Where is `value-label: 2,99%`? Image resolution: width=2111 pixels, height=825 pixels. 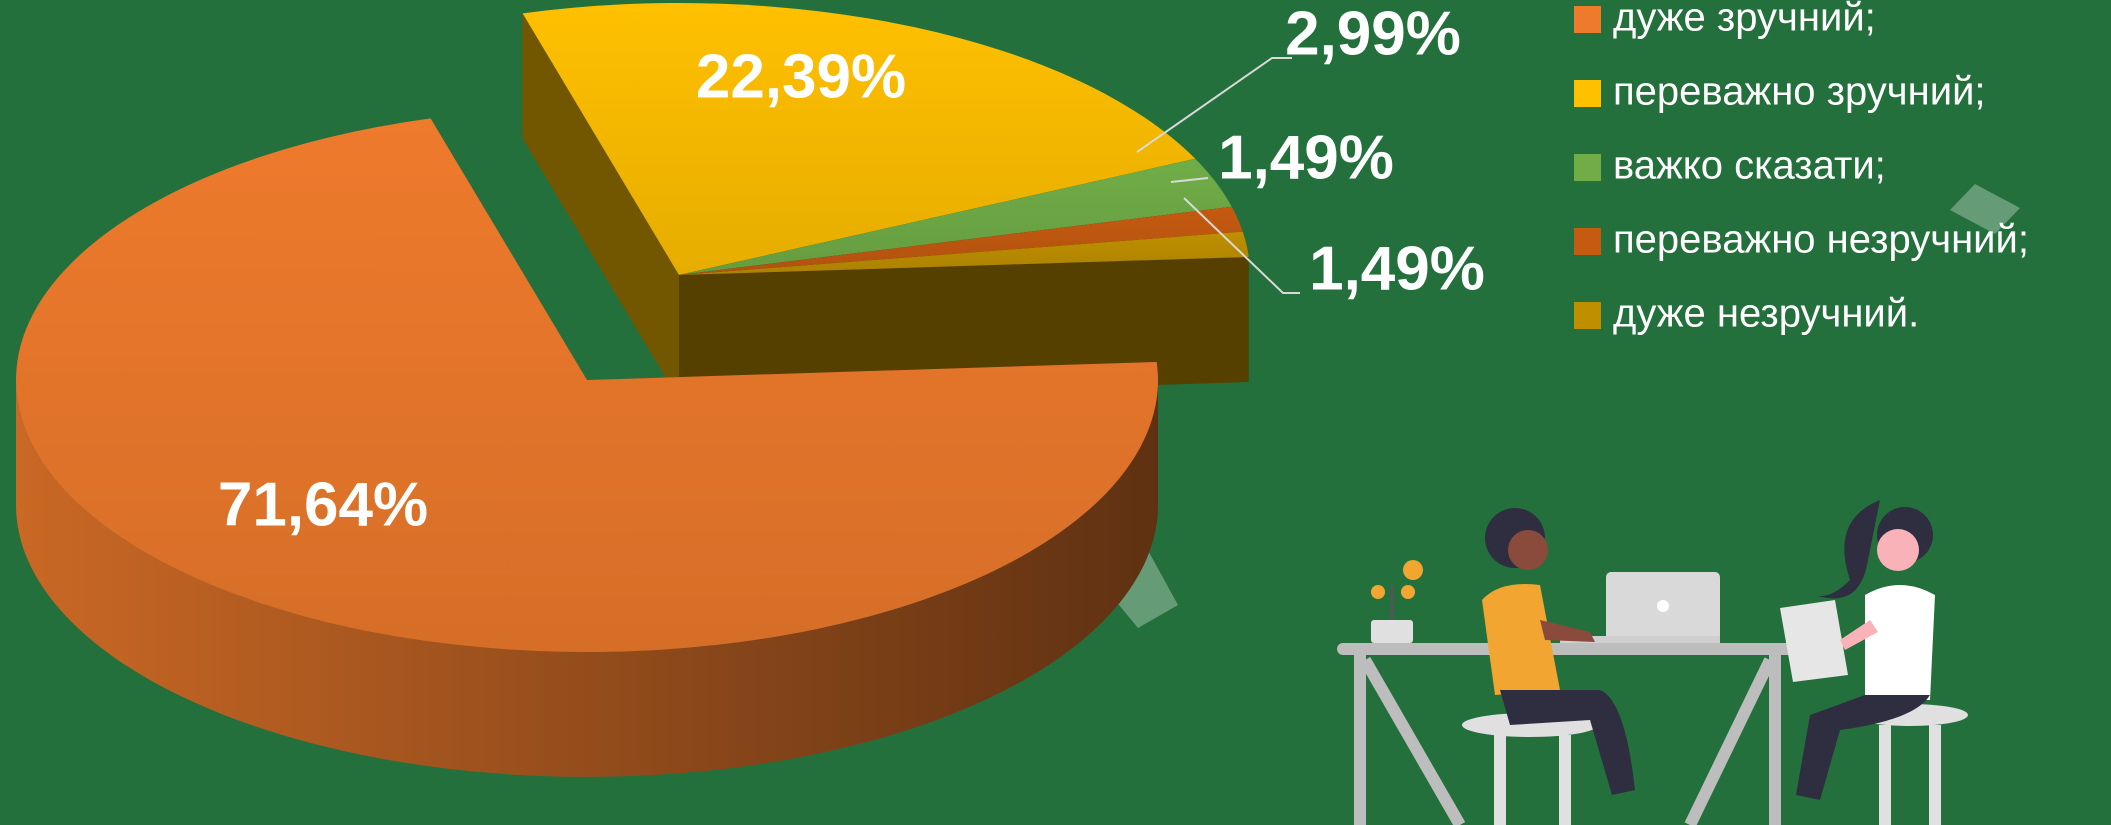 value-label: 2,99% is located at coordinates (1373, 34).